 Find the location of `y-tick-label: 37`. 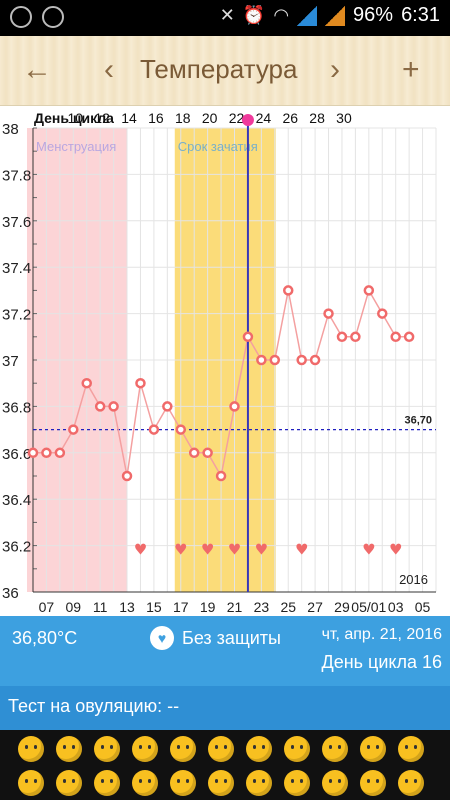

y-tick-label: 37 is located at coordinates (10, 361).